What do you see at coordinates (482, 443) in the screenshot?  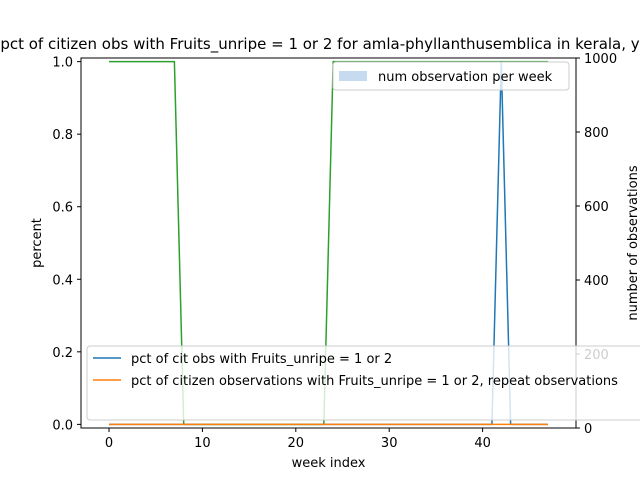 I see `x-tick-label: 40` at bounding box center [482, 443].